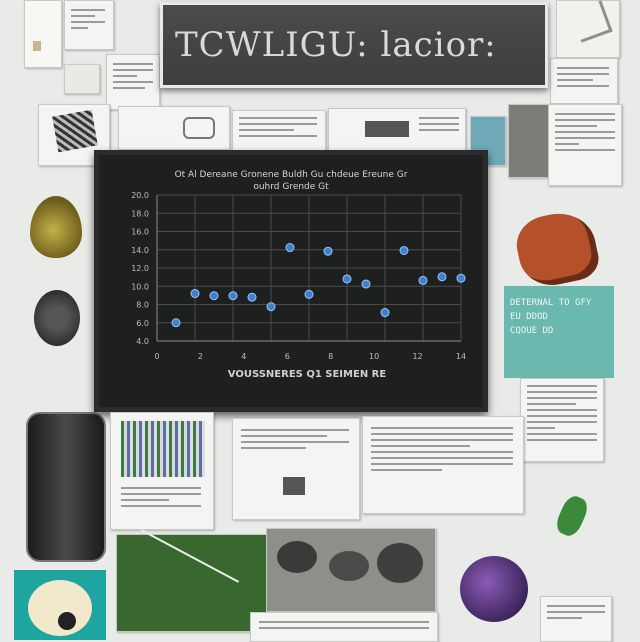  What do you see at coordinates (572, 516) in the screenshot?
I see `green-bird-sketch` at bounding box center [572, 516].